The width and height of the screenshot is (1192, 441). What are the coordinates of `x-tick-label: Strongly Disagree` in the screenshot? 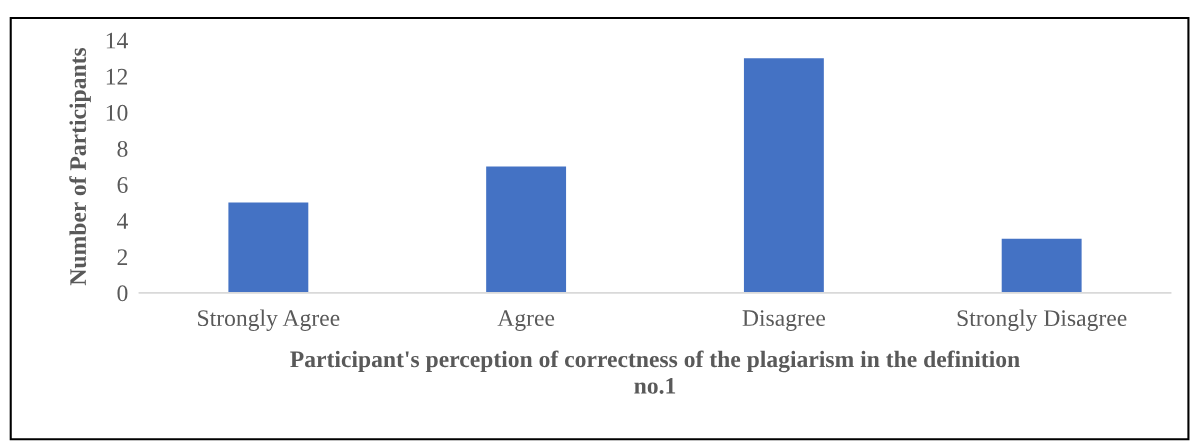 It's located at (1042, 320).